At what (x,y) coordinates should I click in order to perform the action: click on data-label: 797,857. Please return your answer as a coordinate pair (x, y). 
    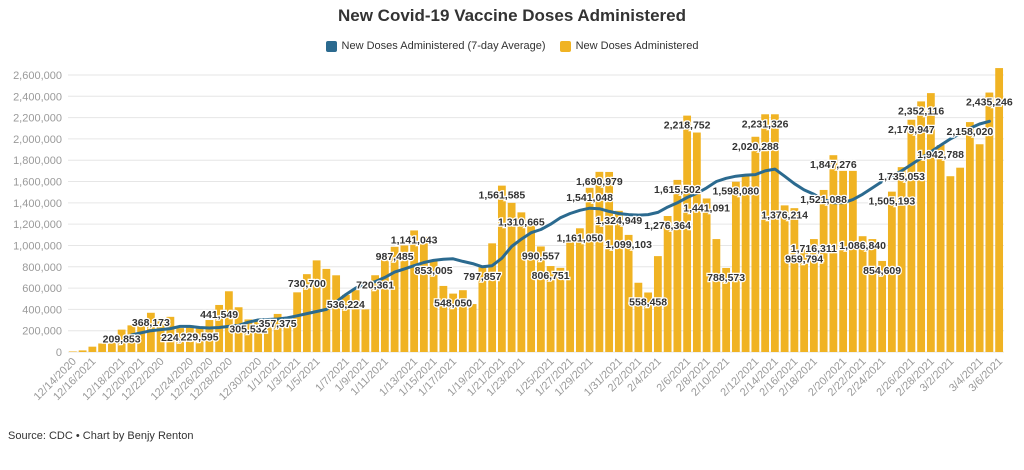
    Looking at the image, I should click on (482, 277).